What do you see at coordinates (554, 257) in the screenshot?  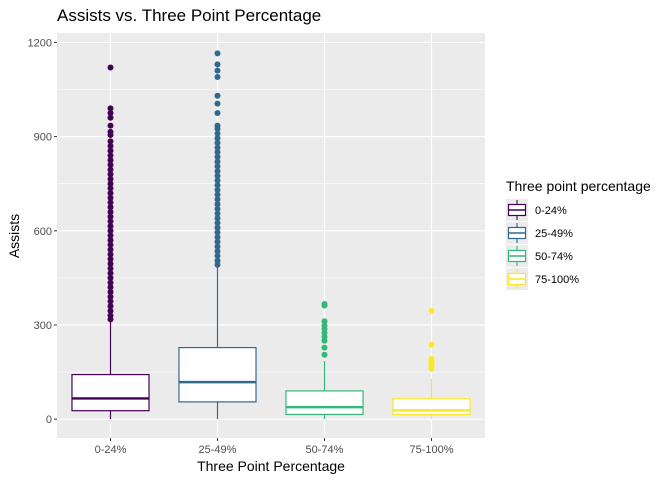 I see `legend-label: 50-74%` at bounding box center [554, 257].